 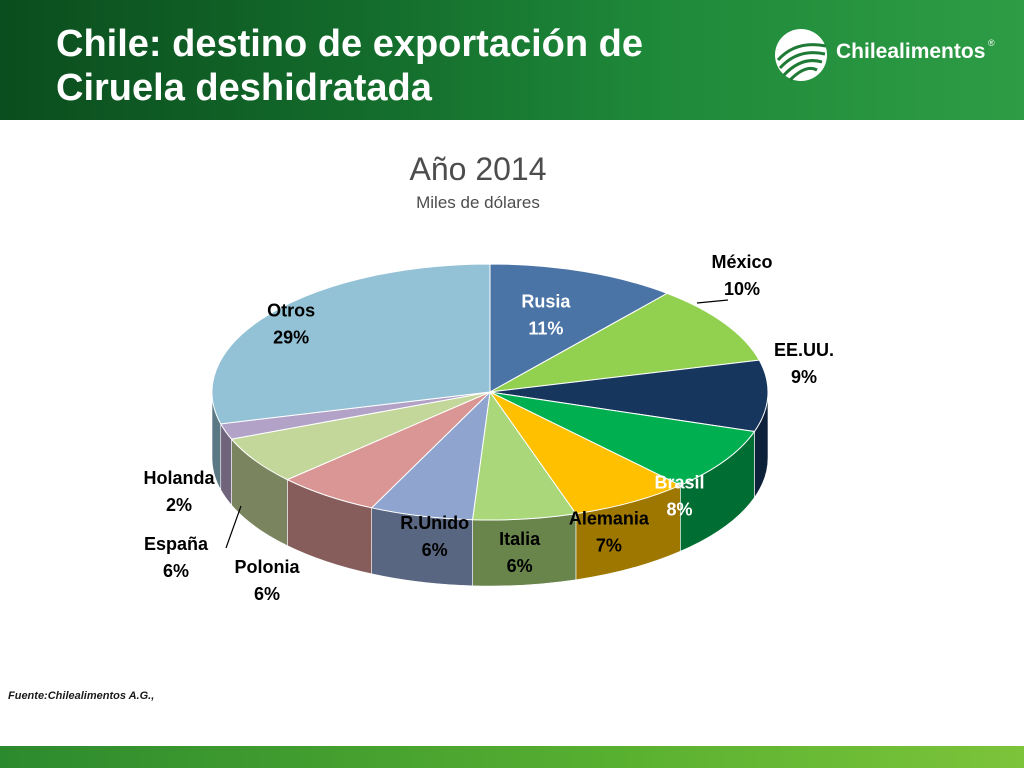 What do you see at coordinates (609, 519) in the screenshot?
I see `pie-label-alemania: Alemania` at bounding box center [609, 519].